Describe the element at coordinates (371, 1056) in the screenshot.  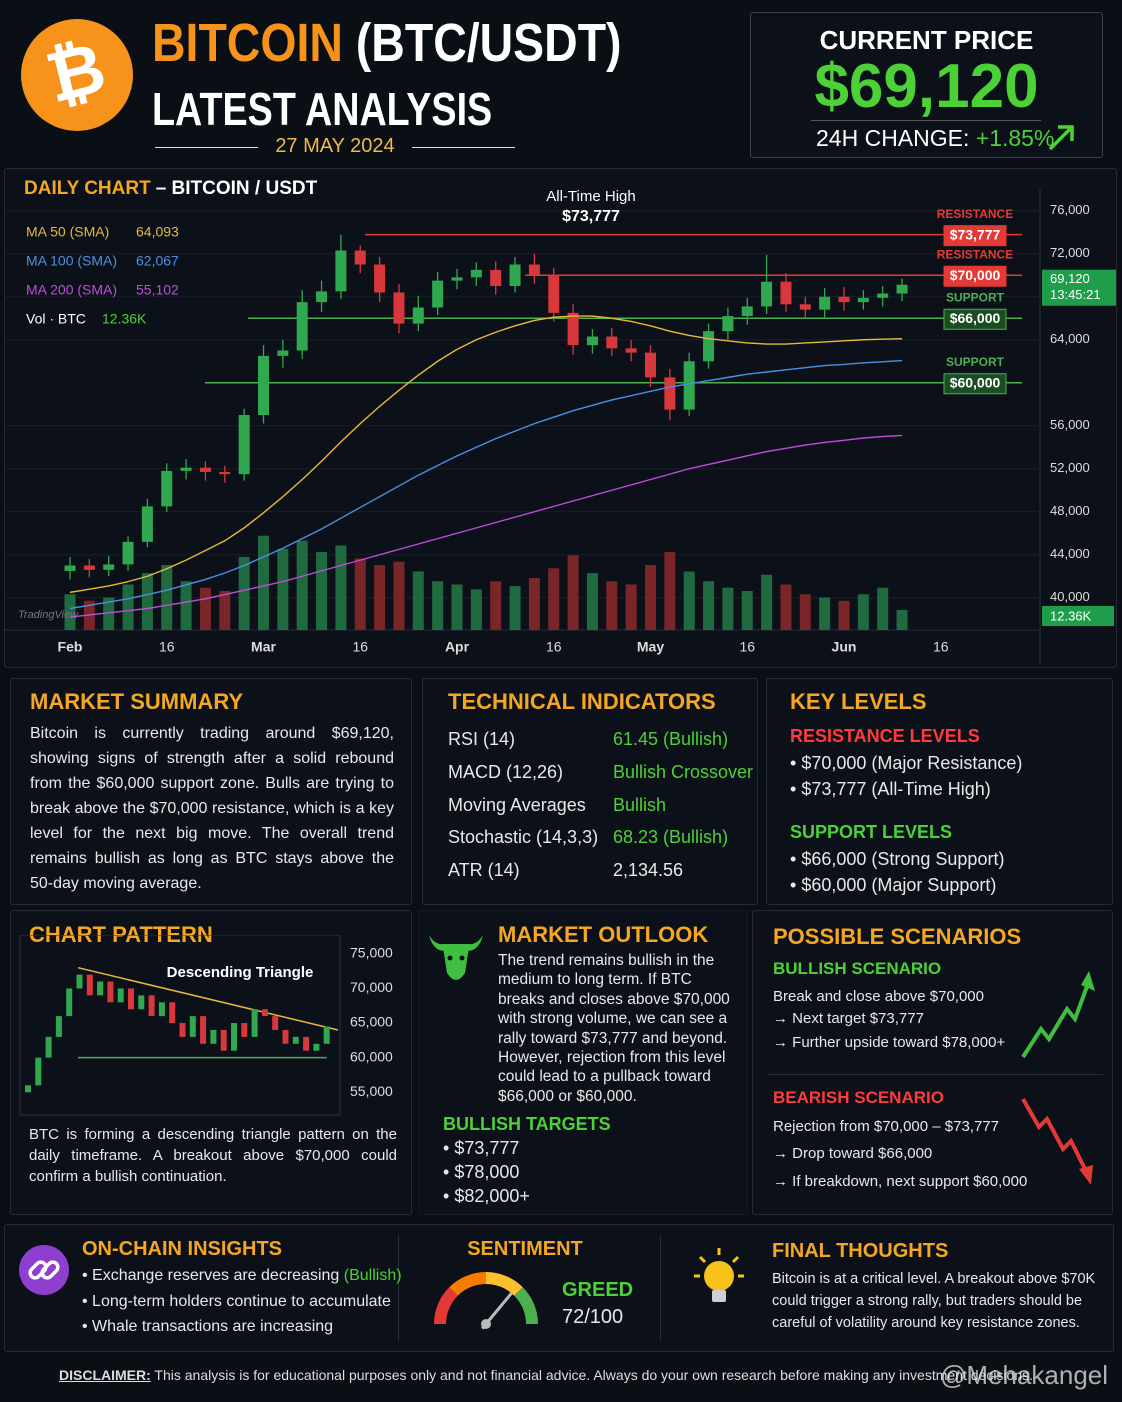
I see `y-tick-label: 60,000` at that location.